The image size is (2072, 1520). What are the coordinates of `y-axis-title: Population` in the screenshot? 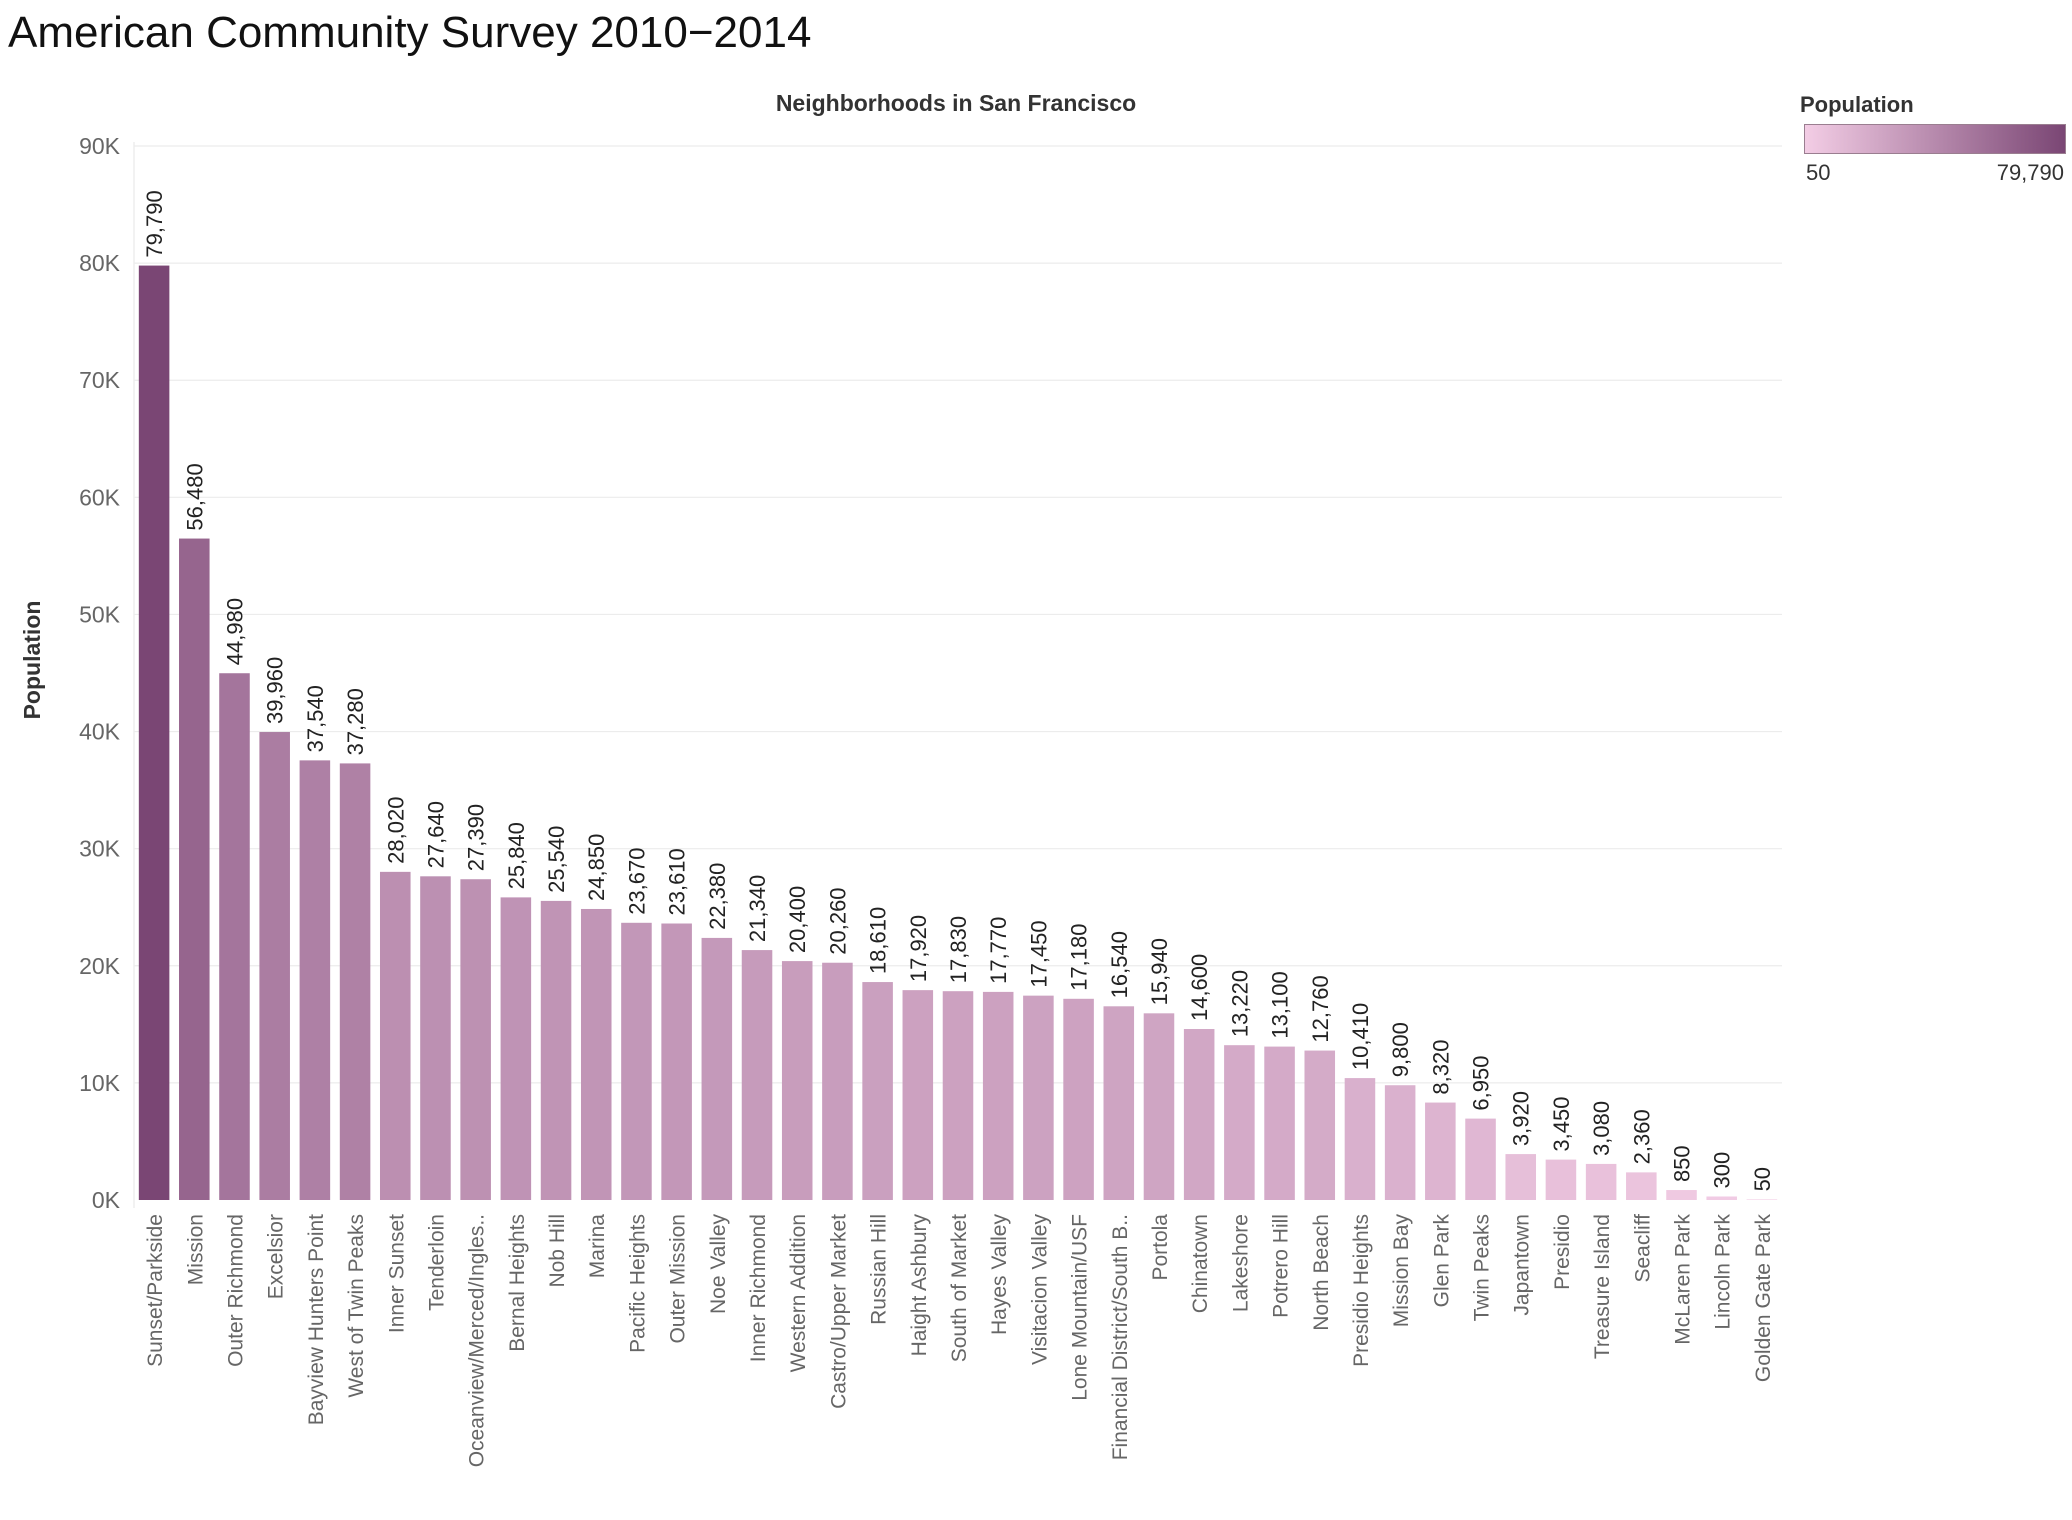 It's located at (32, 660).